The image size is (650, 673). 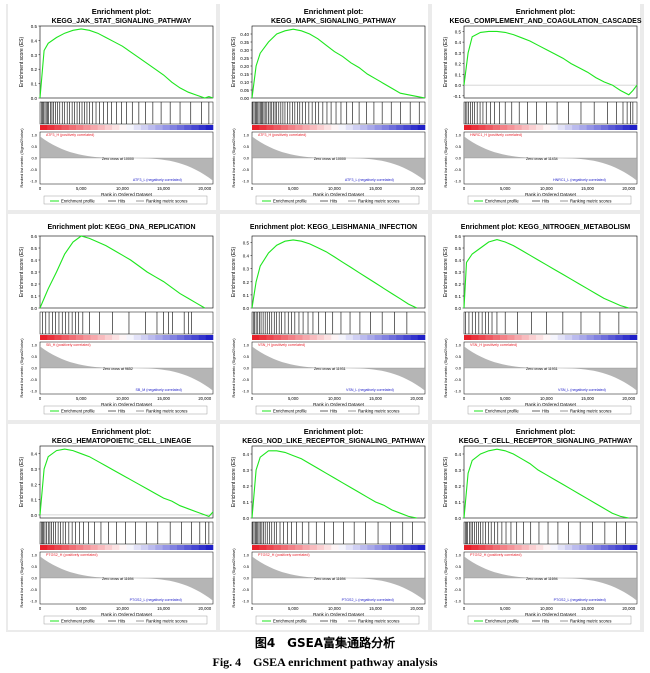 What do you see at coordinates (551, 404) in the screenshot?
I see `x-axis-label: Rank in Ordered Dataset` at bounding box center [551, 404].